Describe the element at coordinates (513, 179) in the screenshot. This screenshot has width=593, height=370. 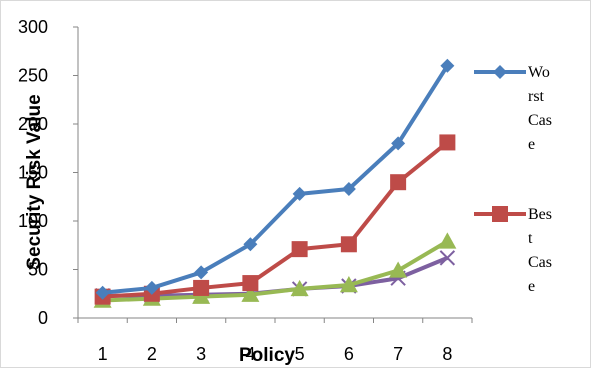
I see `legend: Wo rst Cas e Bes t Cas e` at that location.